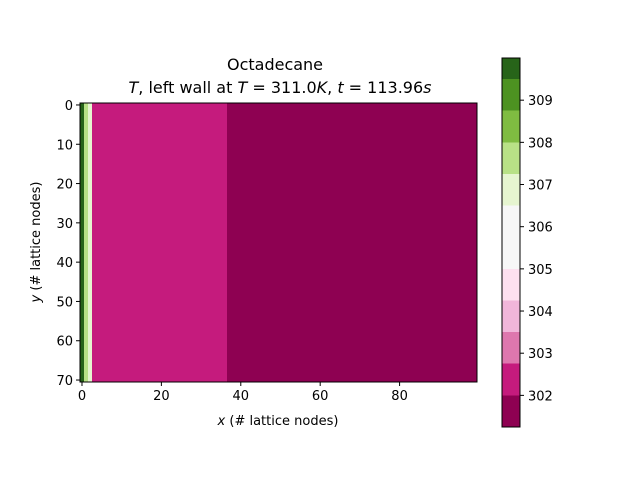 The width and height of the screenshot is (640, 480). Describe the element at coordinates (540, 101) in the screenshot. I see `colorbar-tick-label: 309` at that location.